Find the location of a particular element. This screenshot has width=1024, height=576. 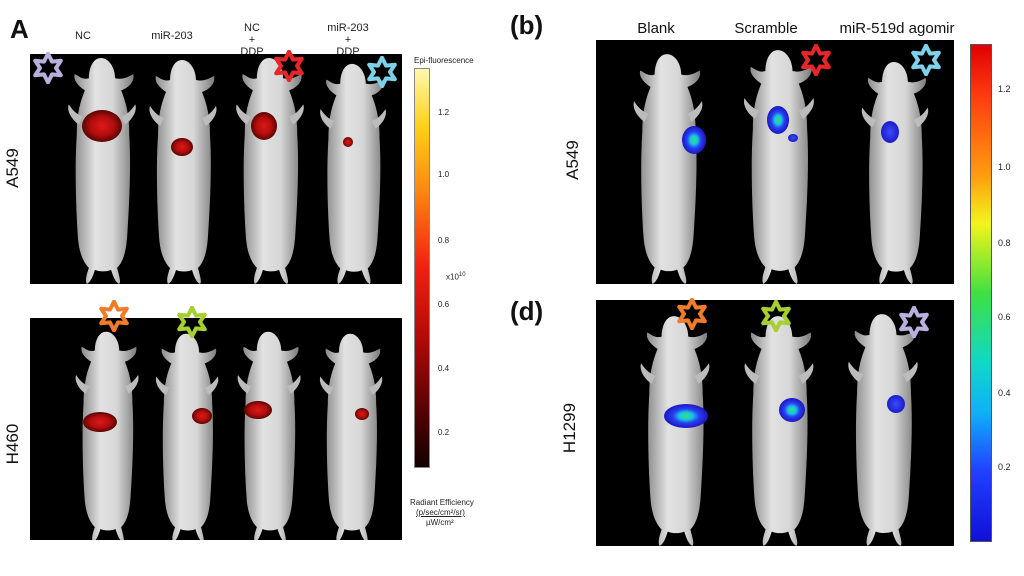

colorbar-a-tick: 0.4 is located at coordinates (444, 368).